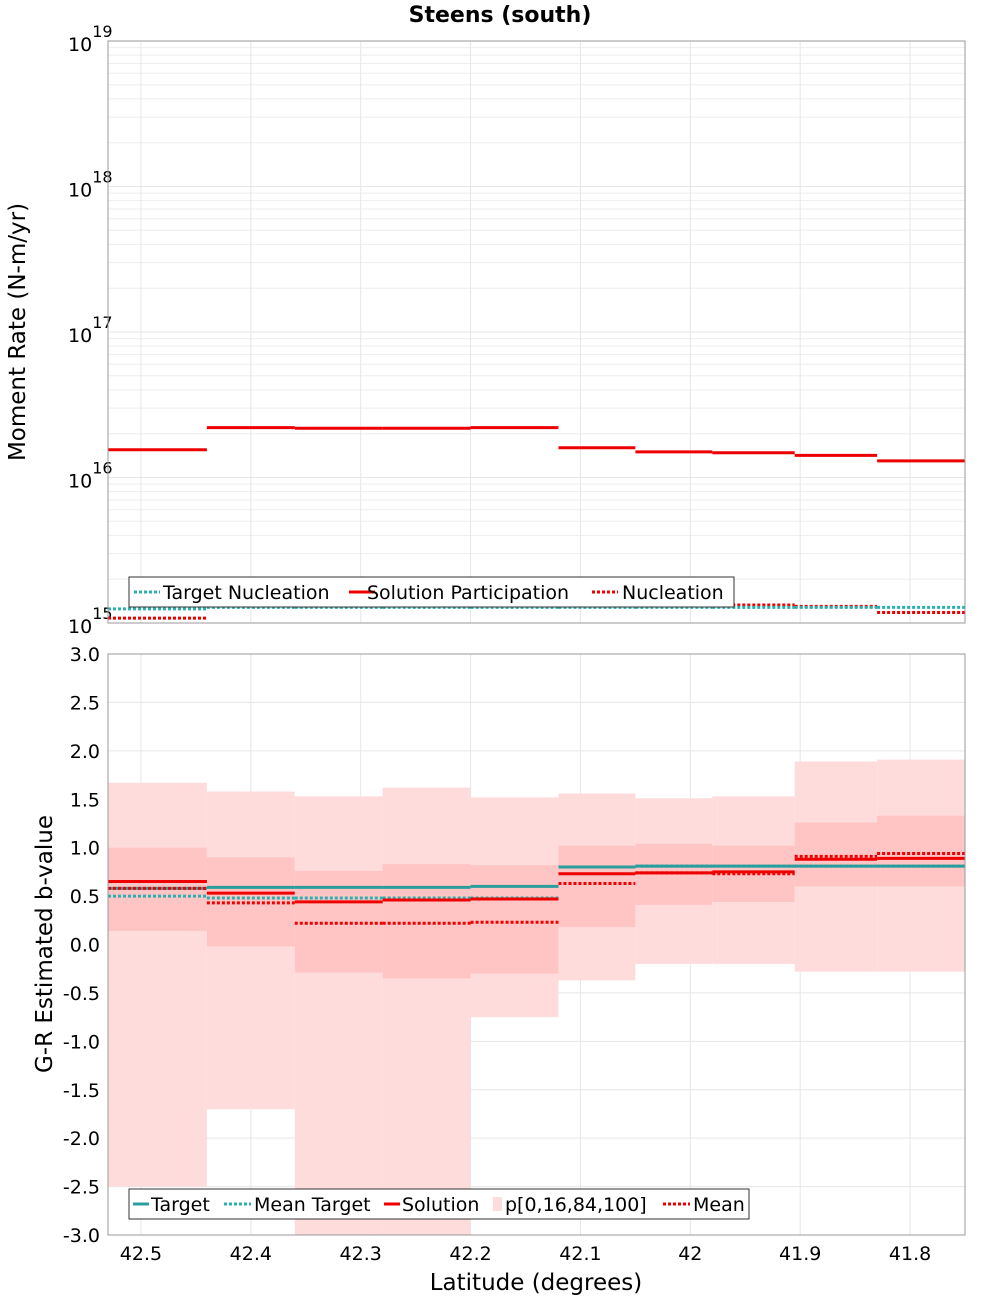  What do you see at coordinates (497, 1204) in the screenshot?
I see `bottom-legend-swatch` at bounding box center [497, 1204].